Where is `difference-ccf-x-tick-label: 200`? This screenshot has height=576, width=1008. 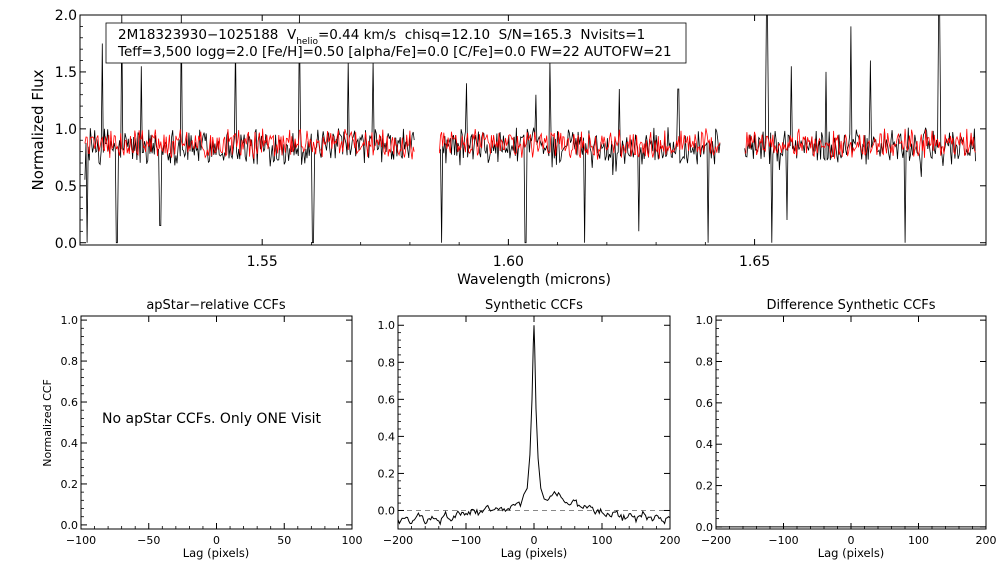 difference-ccf-x-tick-label: 200 is located at coordinates (986, 540).